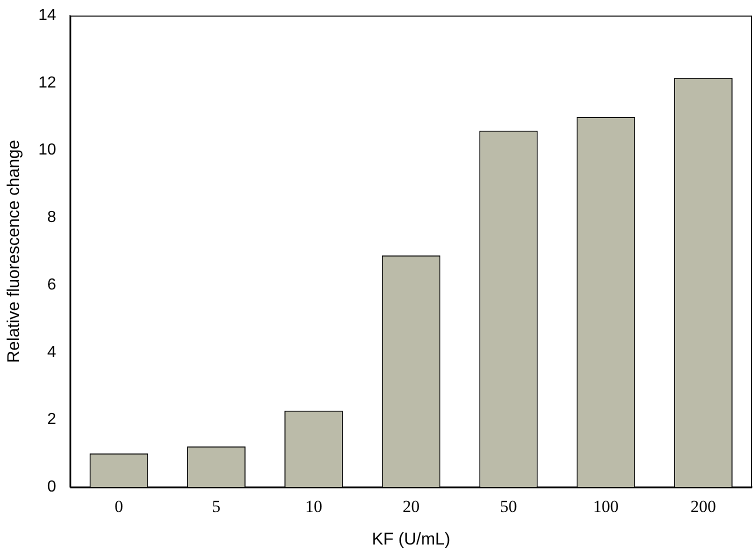  I want to click on y-tick-label: 8, so click(51, 217).